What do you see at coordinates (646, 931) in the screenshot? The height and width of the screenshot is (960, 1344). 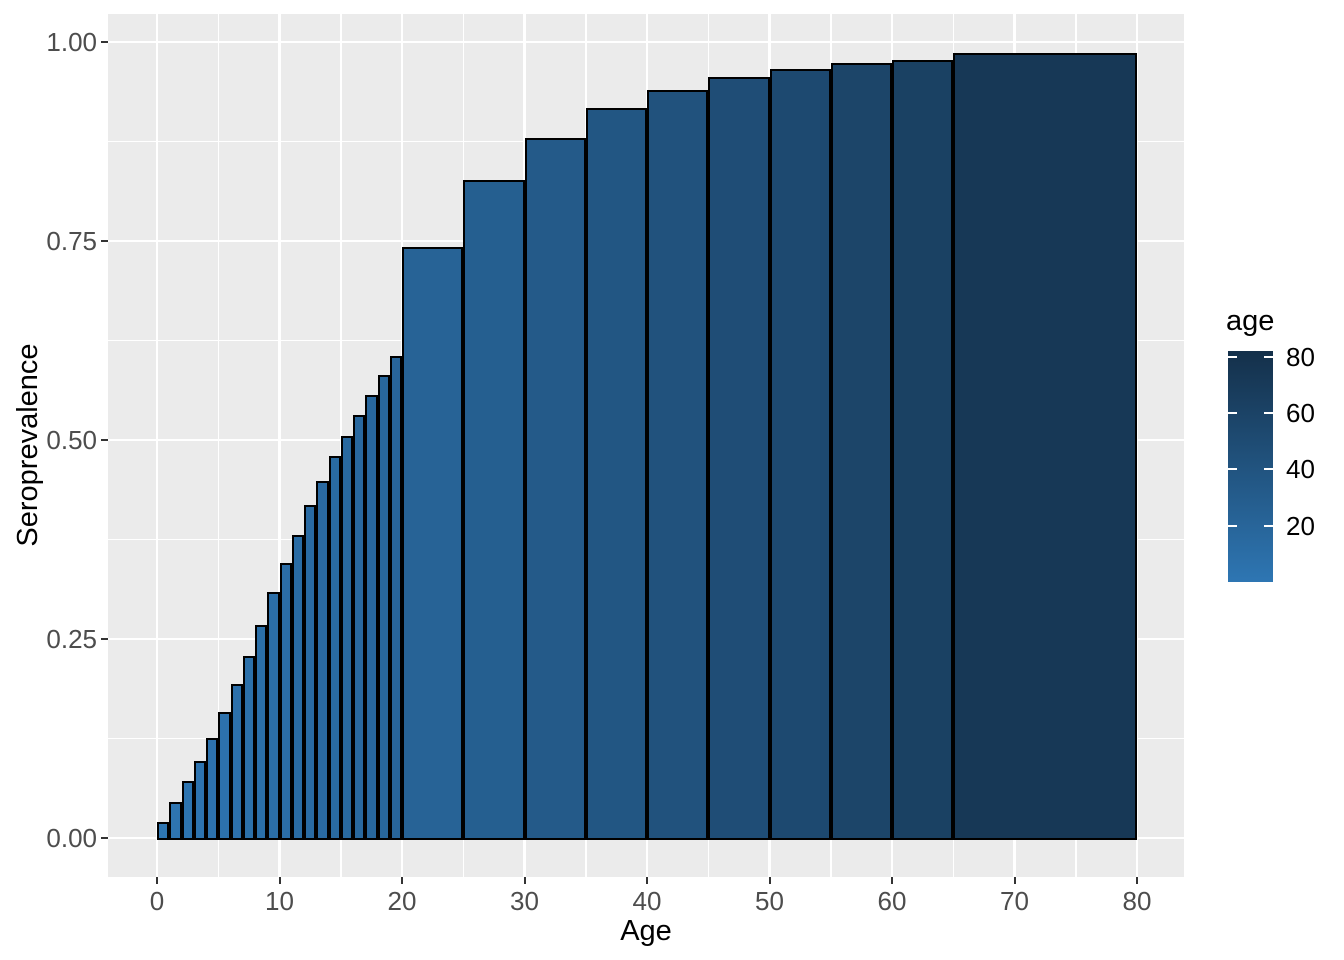 I see `x-axis-title: Age` at bounding box center [646, 931].